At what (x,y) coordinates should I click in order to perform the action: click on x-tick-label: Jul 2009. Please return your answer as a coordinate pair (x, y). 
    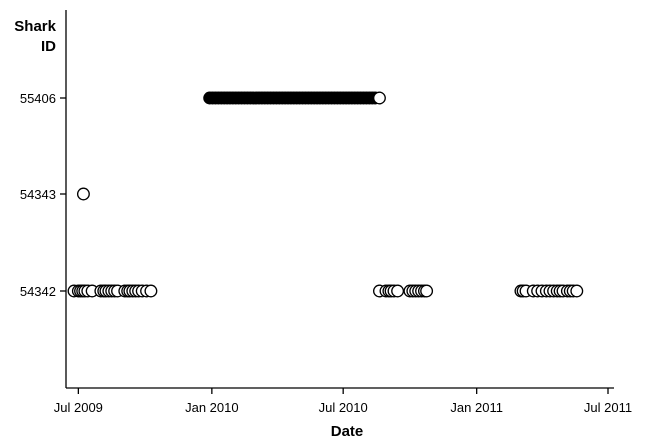
    Looking at the image, I should click on (78, 407).